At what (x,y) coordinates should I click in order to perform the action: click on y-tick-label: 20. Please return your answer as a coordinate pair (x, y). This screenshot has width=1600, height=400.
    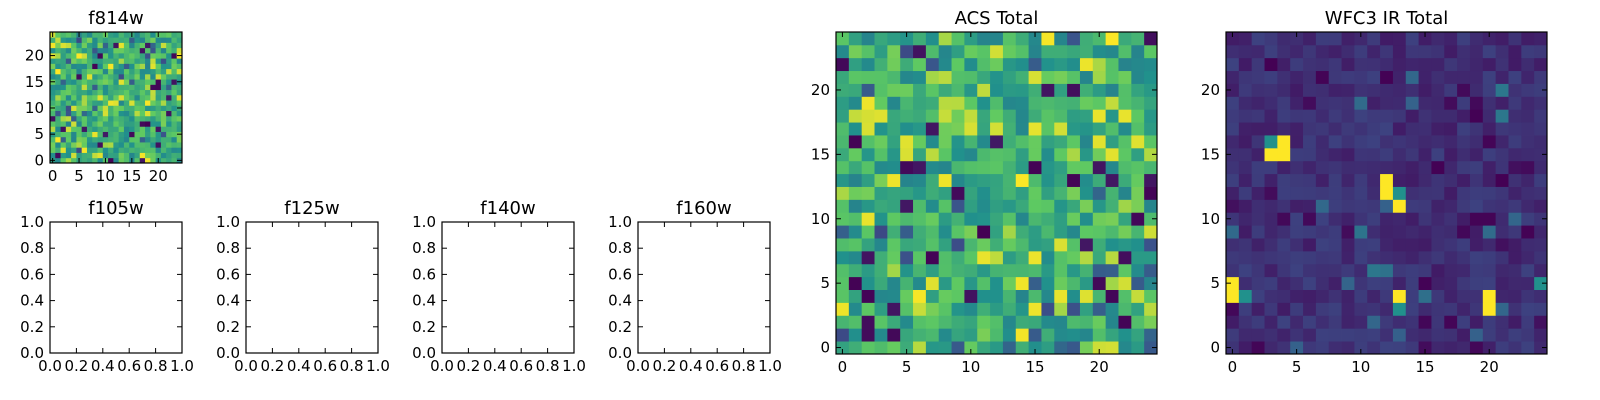
    Looking at the image, I should click on (820, 90).